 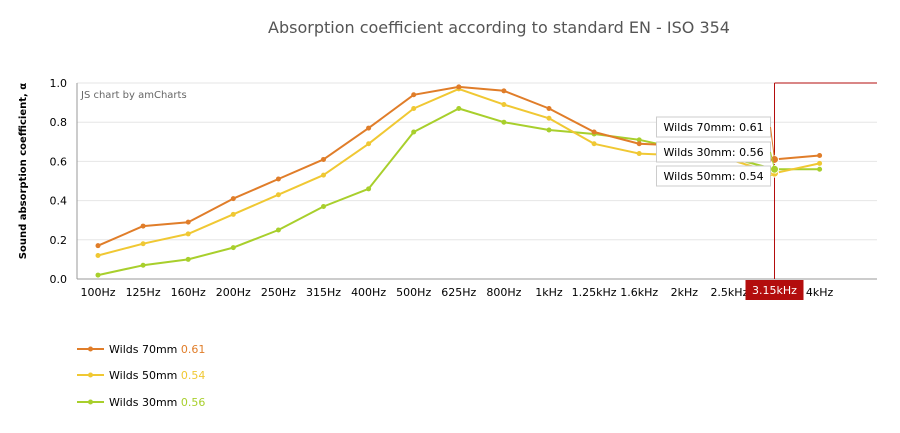 What do you see at coordinates (193, 402) in the screenshot?
I see `legend-series-value: 0.56` at bounding box center [193, 402].